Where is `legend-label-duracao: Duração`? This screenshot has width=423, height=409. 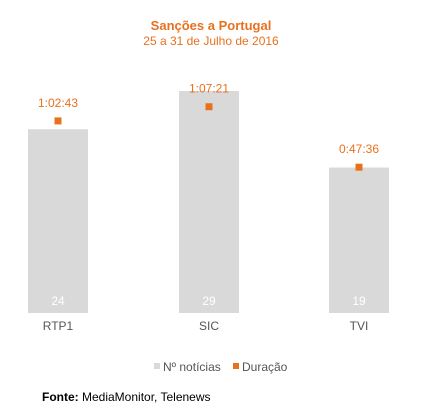 legend-label-duracao: Duração is located at coordinates (265, 367).